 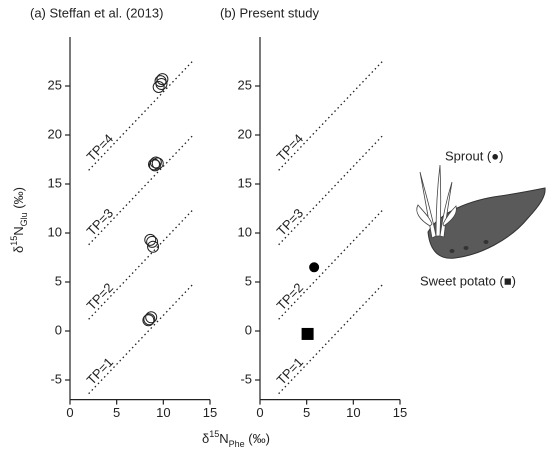 What do you see at coordinates (237, 444) in the screenshot?
I see `label-part: Phe` at bounding box center [237, 444].